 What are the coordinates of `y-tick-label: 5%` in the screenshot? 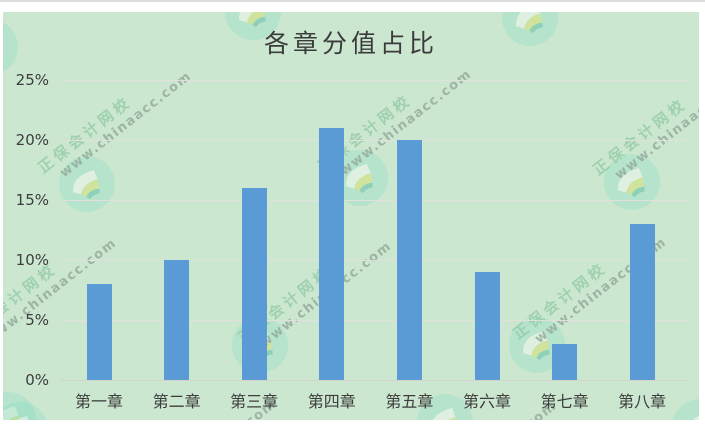 It's located at (37, 320).